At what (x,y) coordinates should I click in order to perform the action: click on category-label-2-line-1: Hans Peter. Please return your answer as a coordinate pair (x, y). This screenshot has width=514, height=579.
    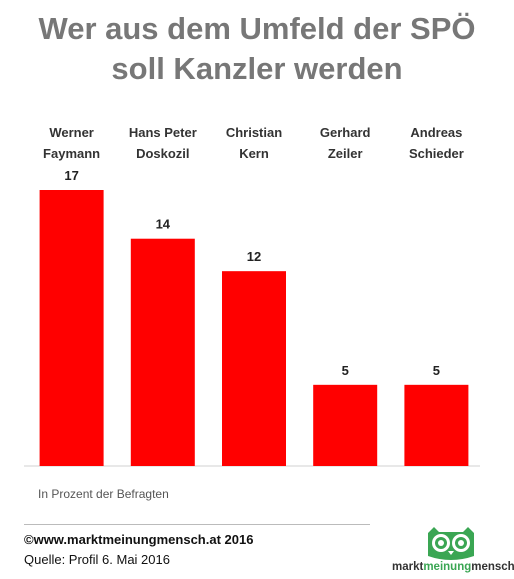
    Looking at the image, I should click on (163, 132).